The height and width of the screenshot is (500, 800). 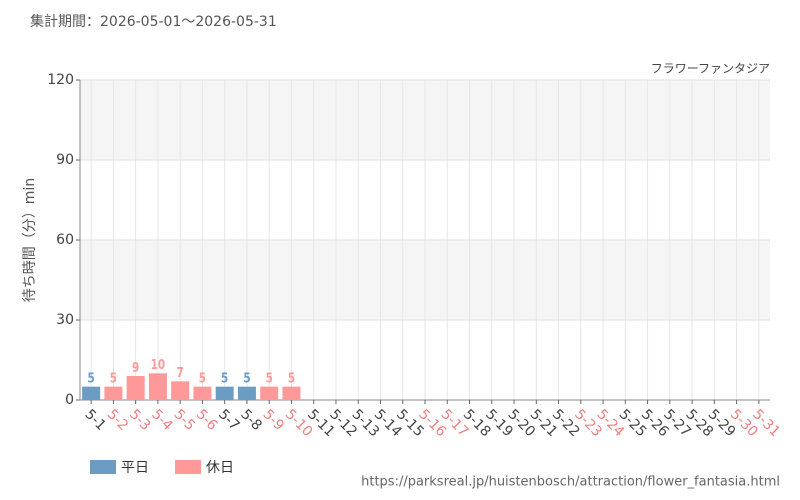 I want to click on chart-title: 集計期間：2026-05-01～2026-05-31, so click(x=153, y=21).